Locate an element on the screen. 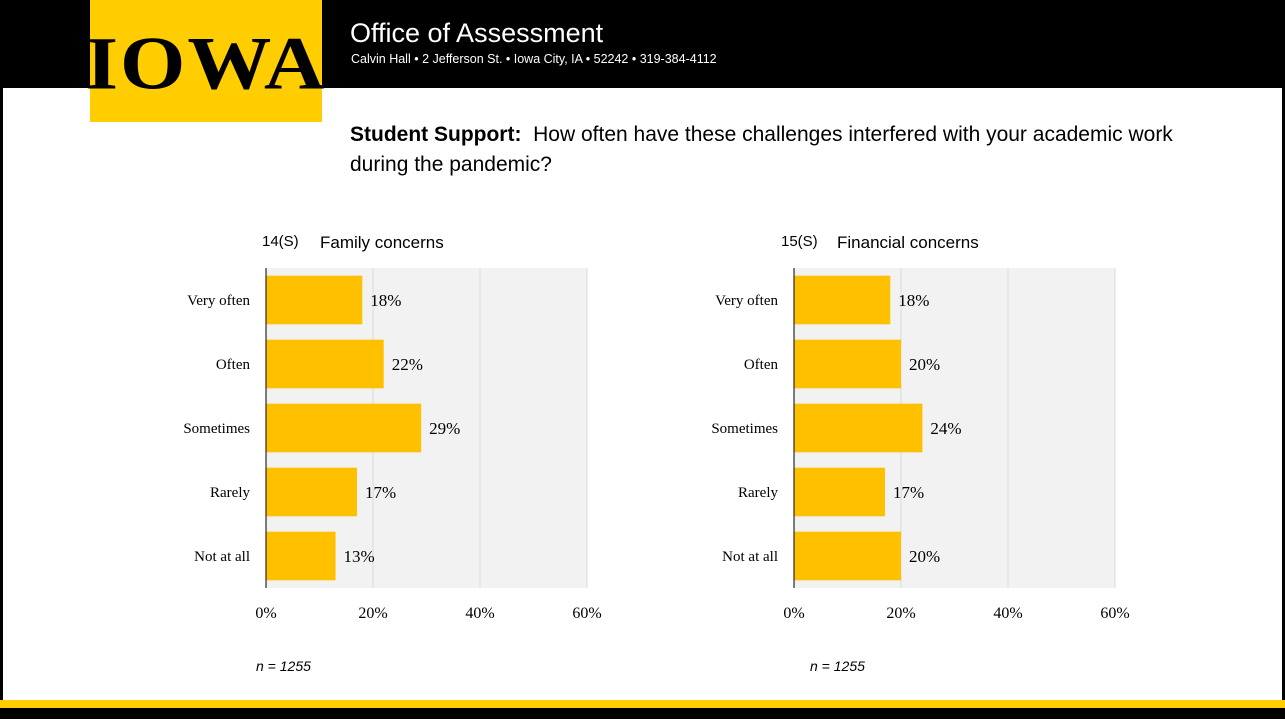 This screenshot has height=719, width=1285. iowa-logo: IOWA is located at coordinates (205, 61).